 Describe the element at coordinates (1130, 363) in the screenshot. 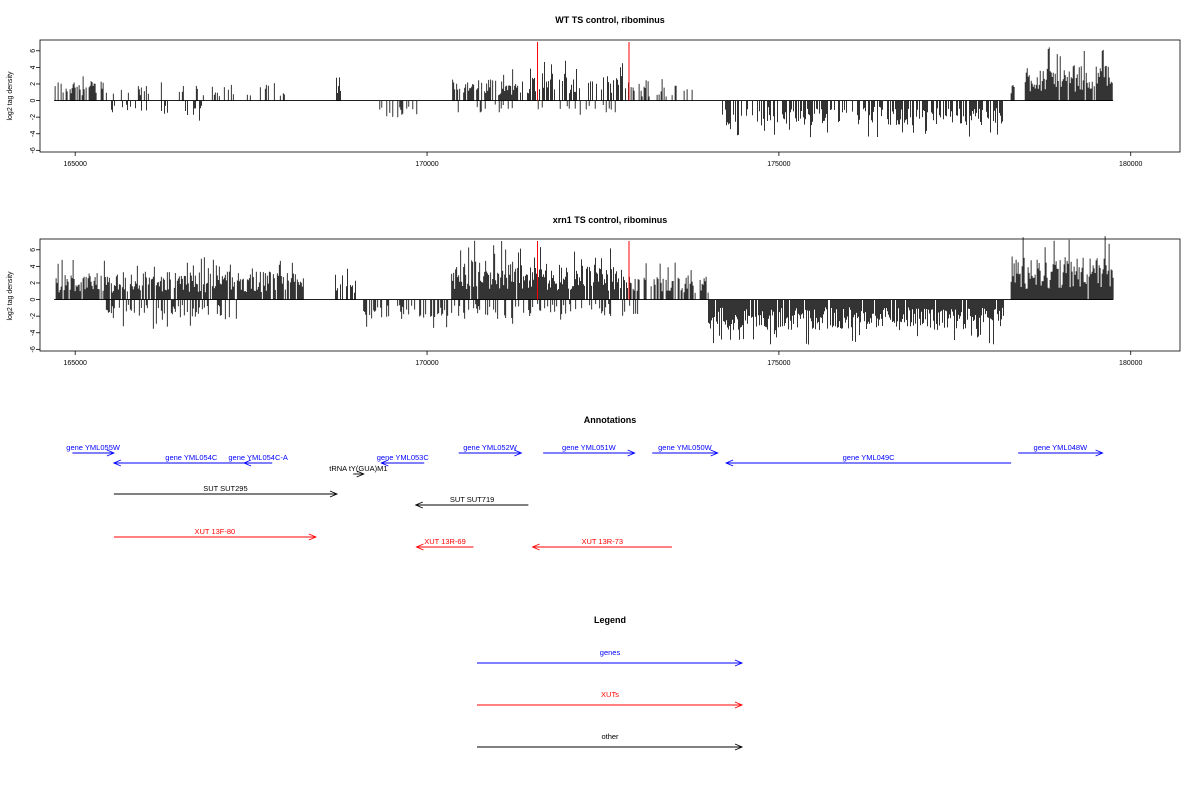

I see `xrn1-x-tick-label: 180000` at that location.